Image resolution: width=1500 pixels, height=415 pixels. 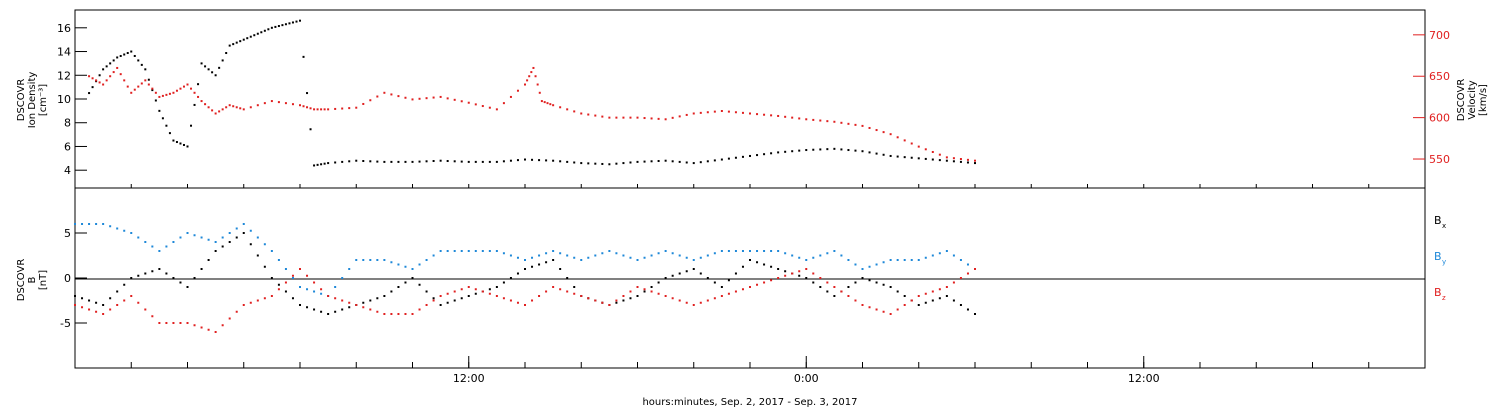 What do you see at coordinates (1444, 262) in the screenshot?
I see `legend-subscript: y` at bounding box center [1444, 262].